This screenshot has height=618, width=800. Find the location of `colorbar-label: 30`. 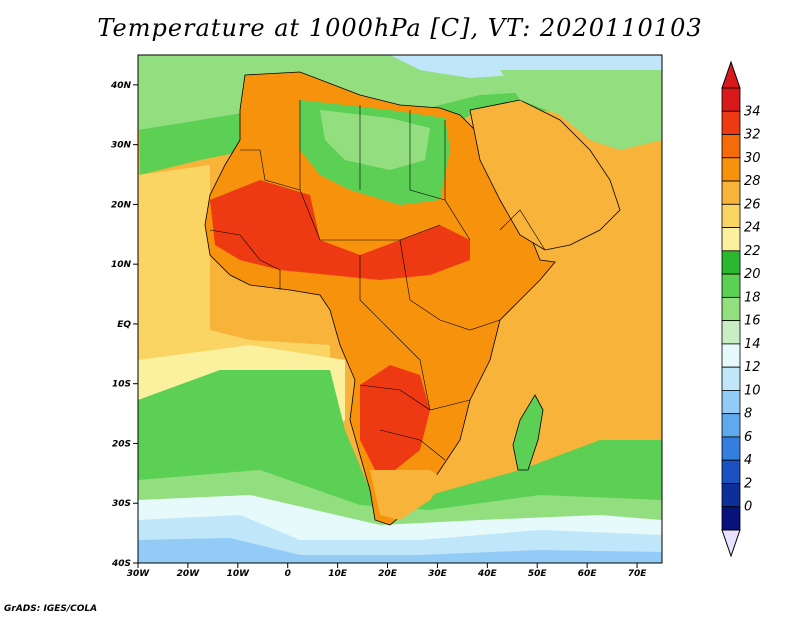

colorbar-label: 30 is located at coordinates (752, 158).